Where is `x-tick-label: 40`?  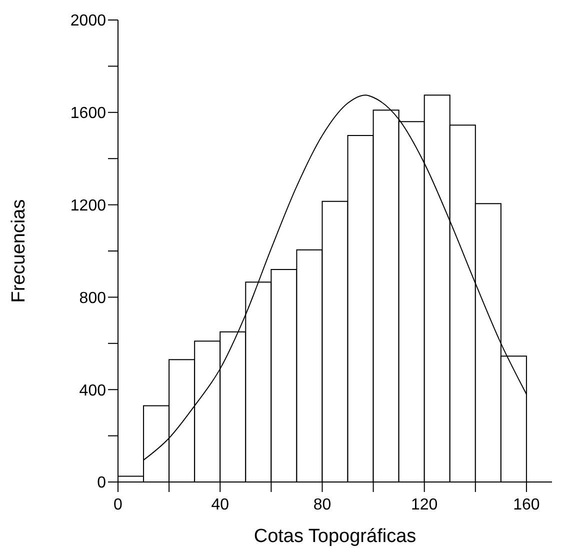
x-tick-label: 40 is located at coordinates (220, 505).